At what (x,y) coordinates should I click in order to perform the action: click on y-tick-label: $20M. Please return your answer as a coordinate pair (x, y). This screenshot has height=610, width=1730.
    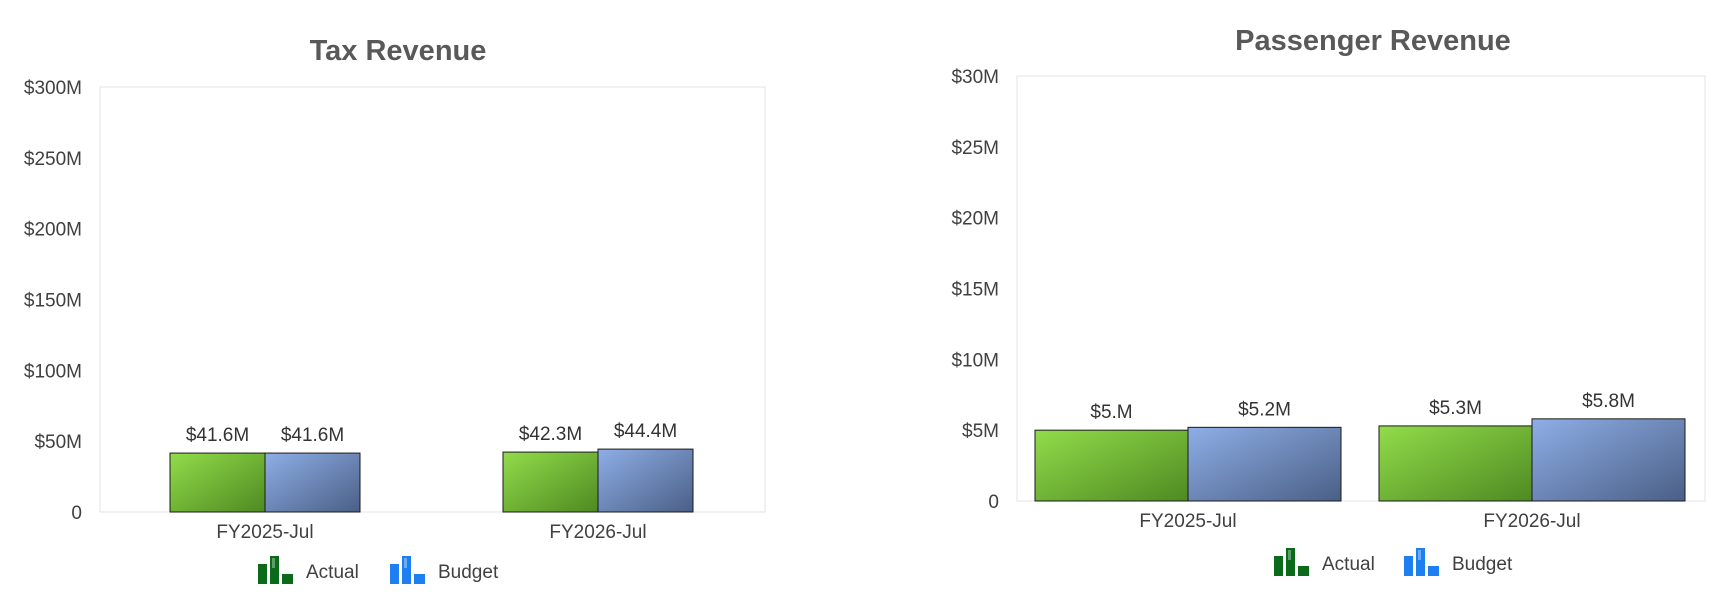
    Looking at the image, I should click on (975, 219).